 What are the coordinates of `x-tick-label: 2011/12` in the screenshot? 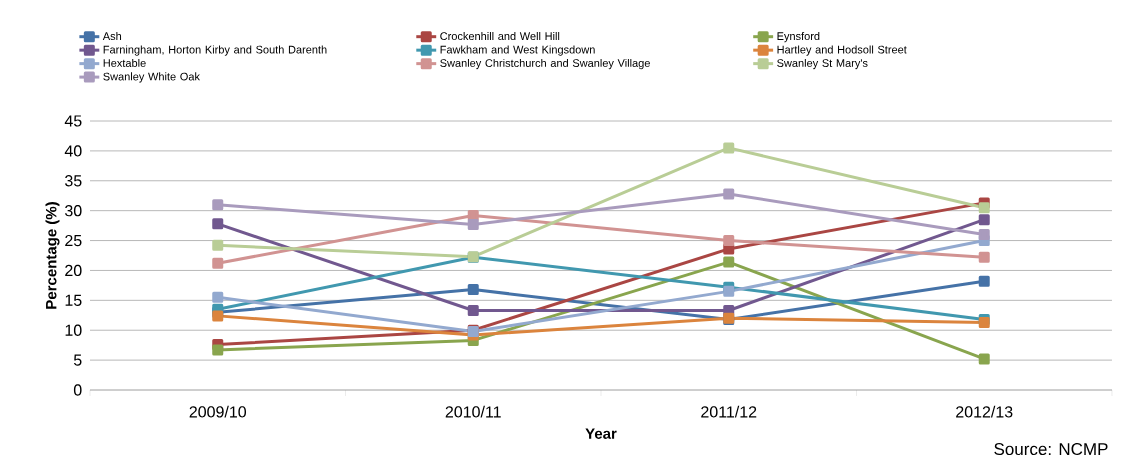 It's located at (729, 411).